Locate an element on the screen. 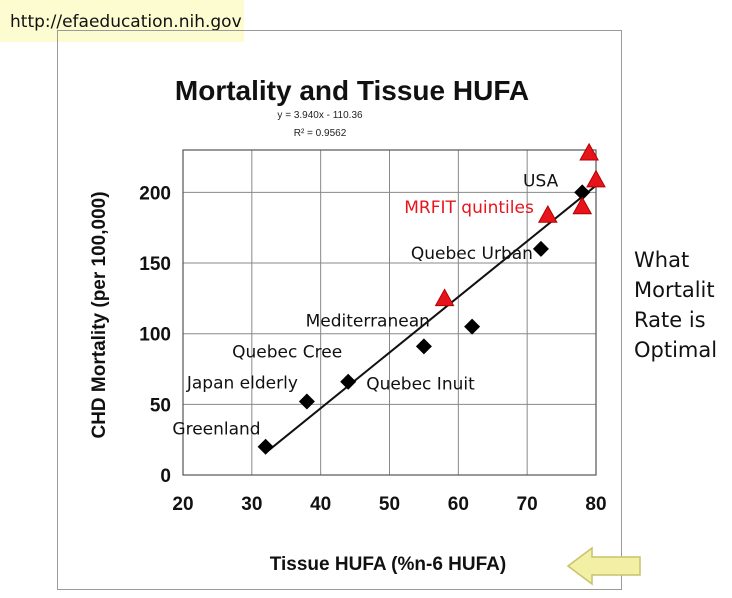 Image resolution: width=732 pixels, height=598 pixels. x-tick-label: 20 is located at coordinates (182, 504).